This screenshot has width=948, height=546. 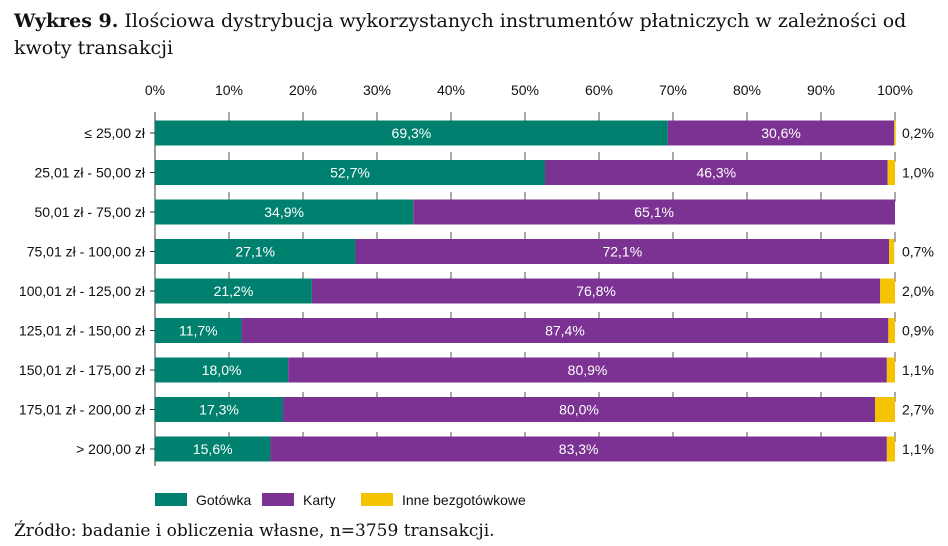 What do you see at coordinates (223, 500) in the screenshot?
I see `legend-label: Gotówka` at bounding box center [223, 500].